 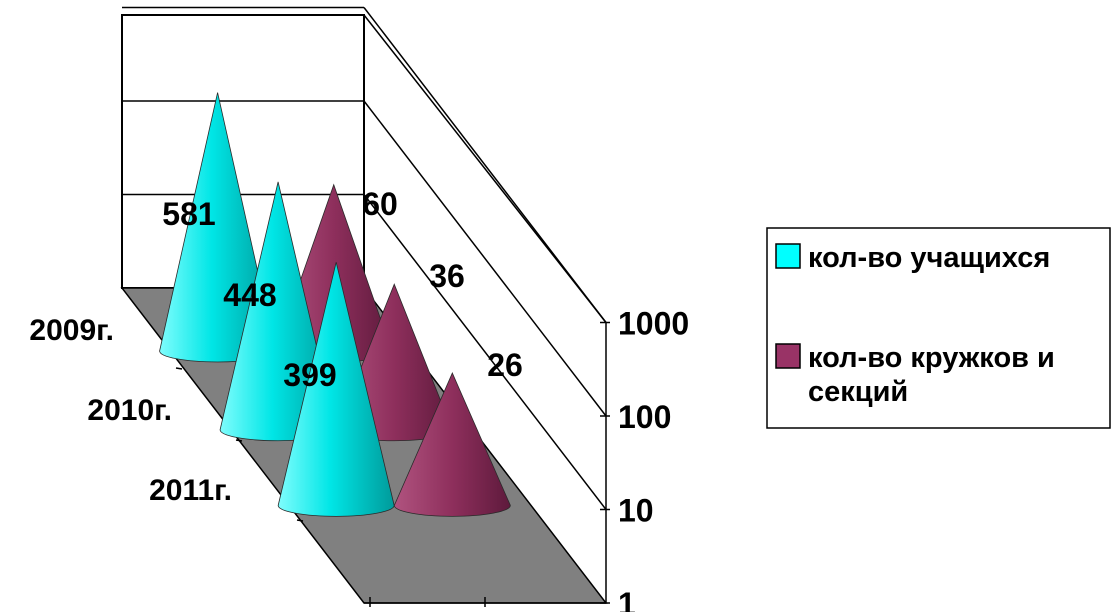 I want to click on category-label: 2010г., so click(x=129, y=410).